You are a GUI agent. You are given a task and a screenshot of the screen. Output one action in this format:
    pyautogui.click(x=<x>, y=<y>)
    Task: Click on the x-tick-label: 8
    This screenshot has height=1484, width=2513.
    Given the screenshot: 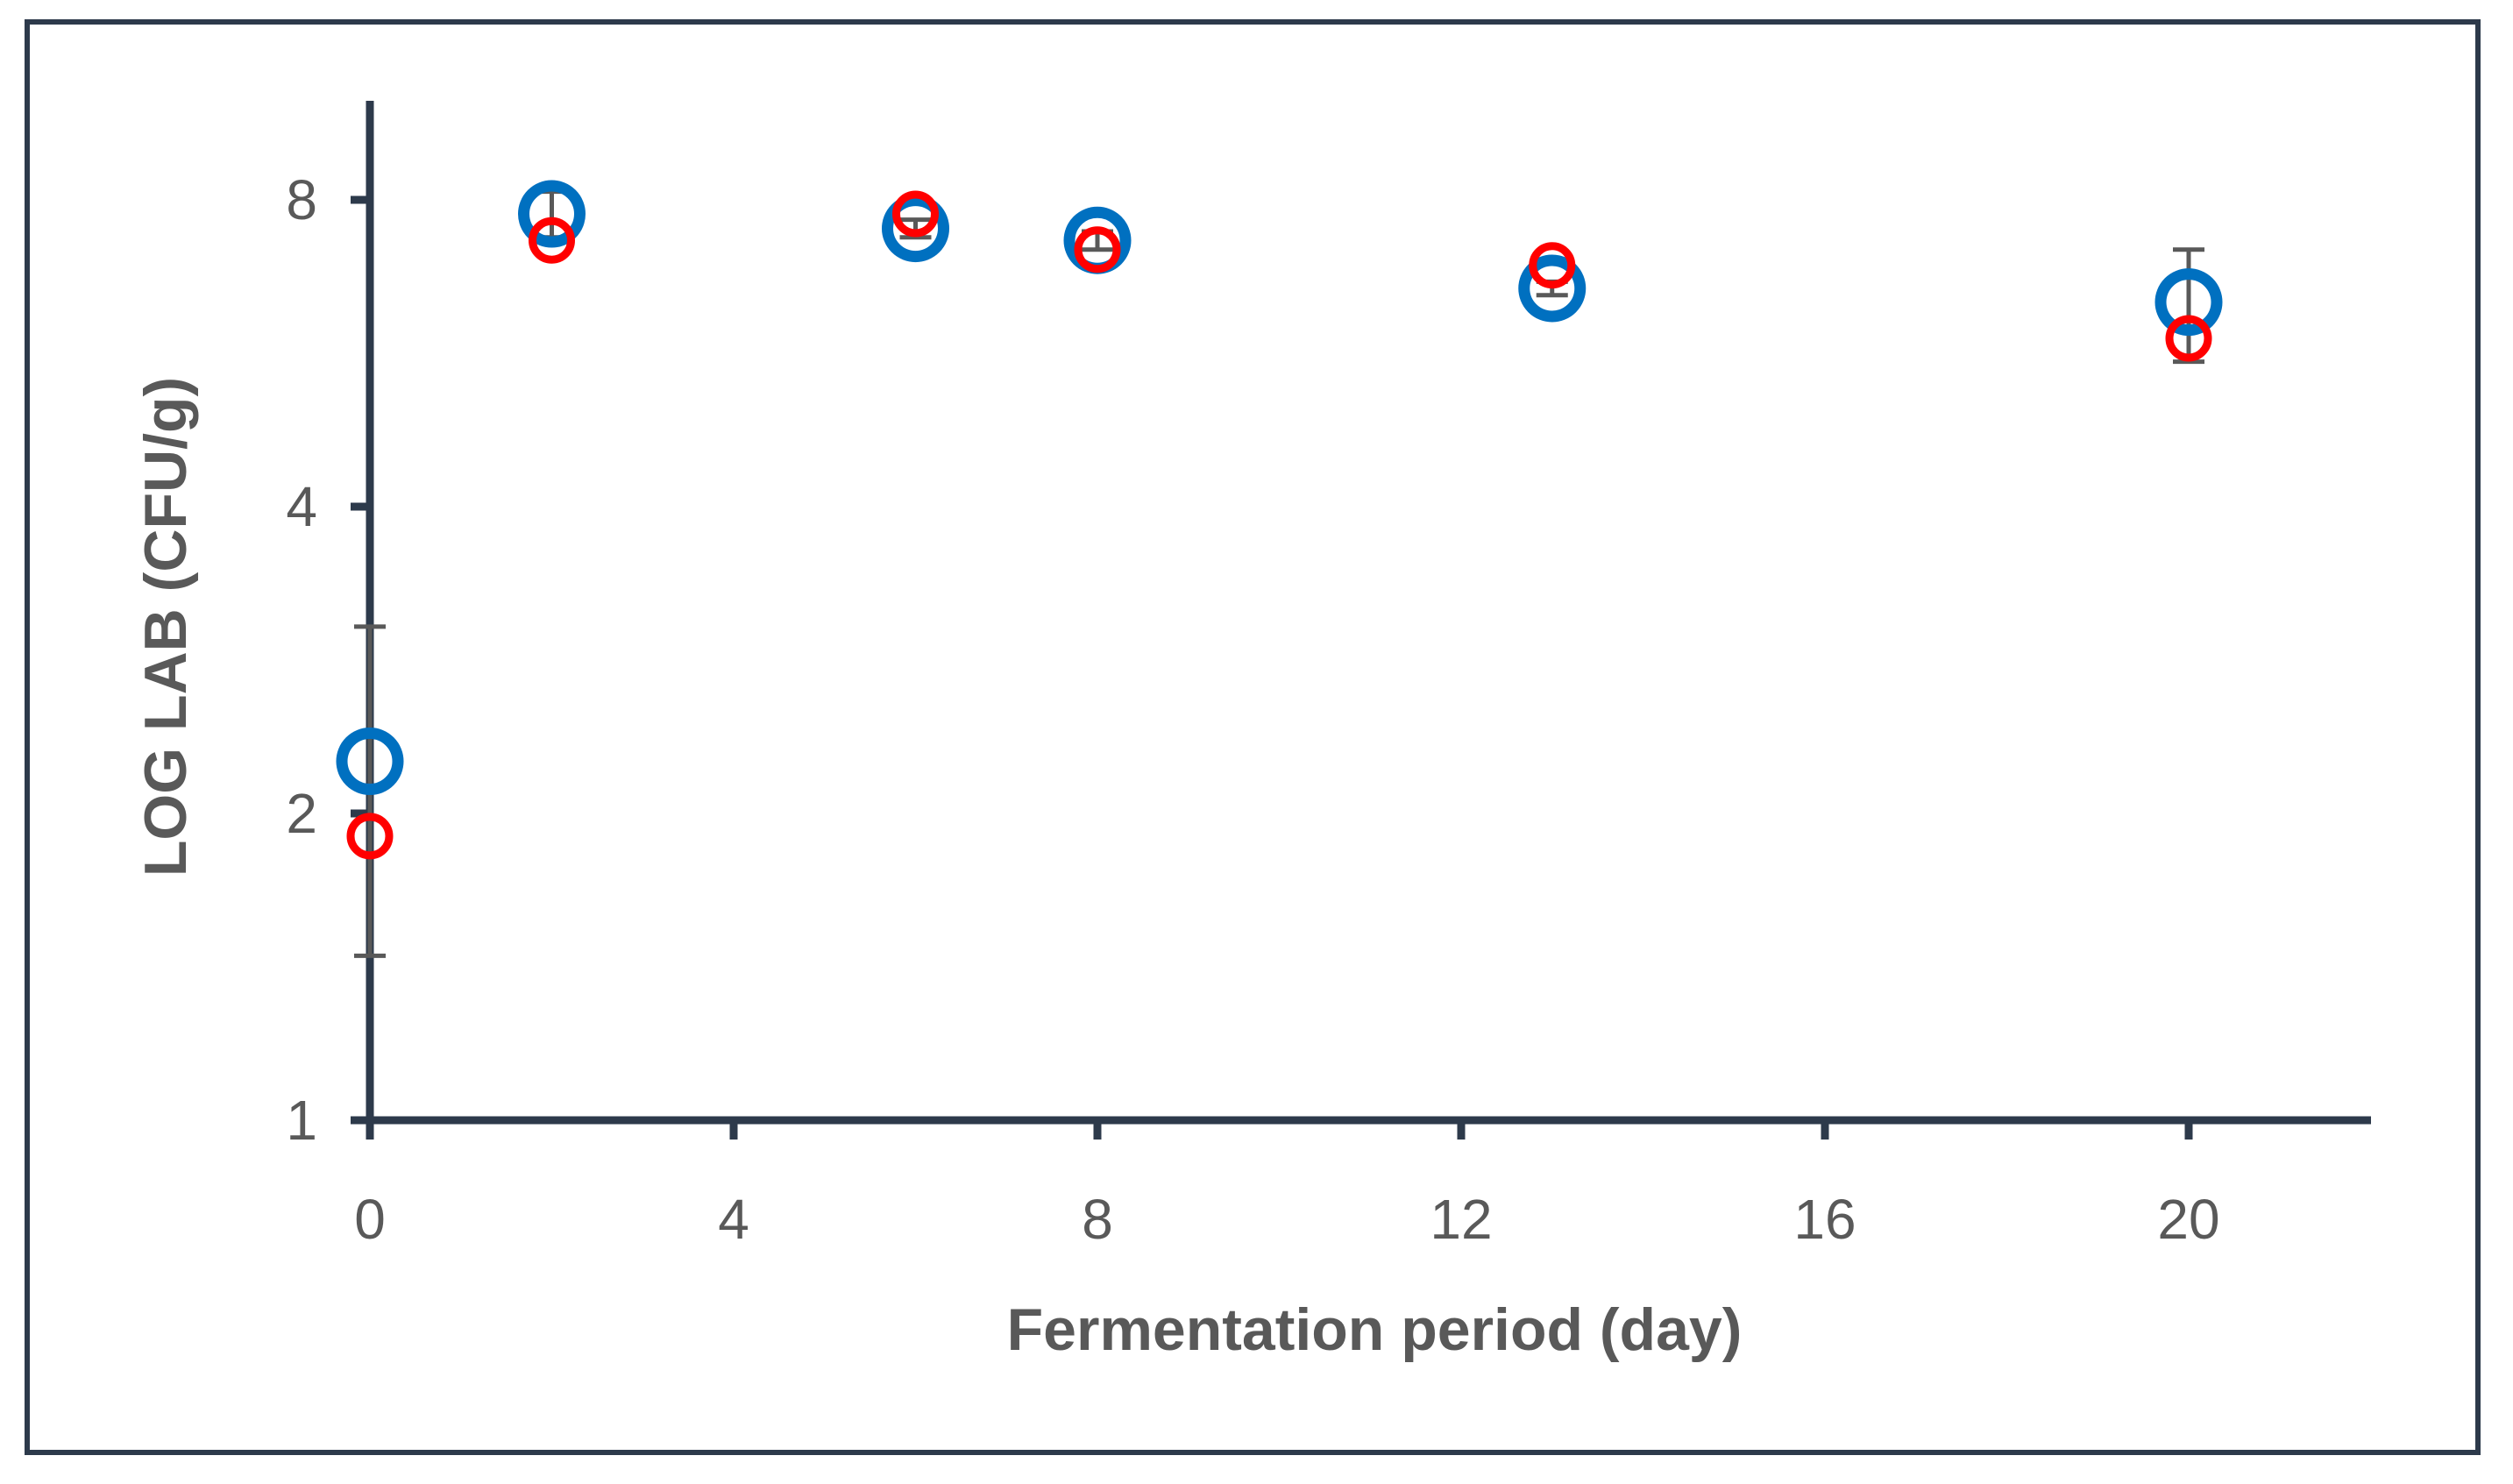 What is the action you would take?
    pyautogui.click(x=1097, y=1219)
    